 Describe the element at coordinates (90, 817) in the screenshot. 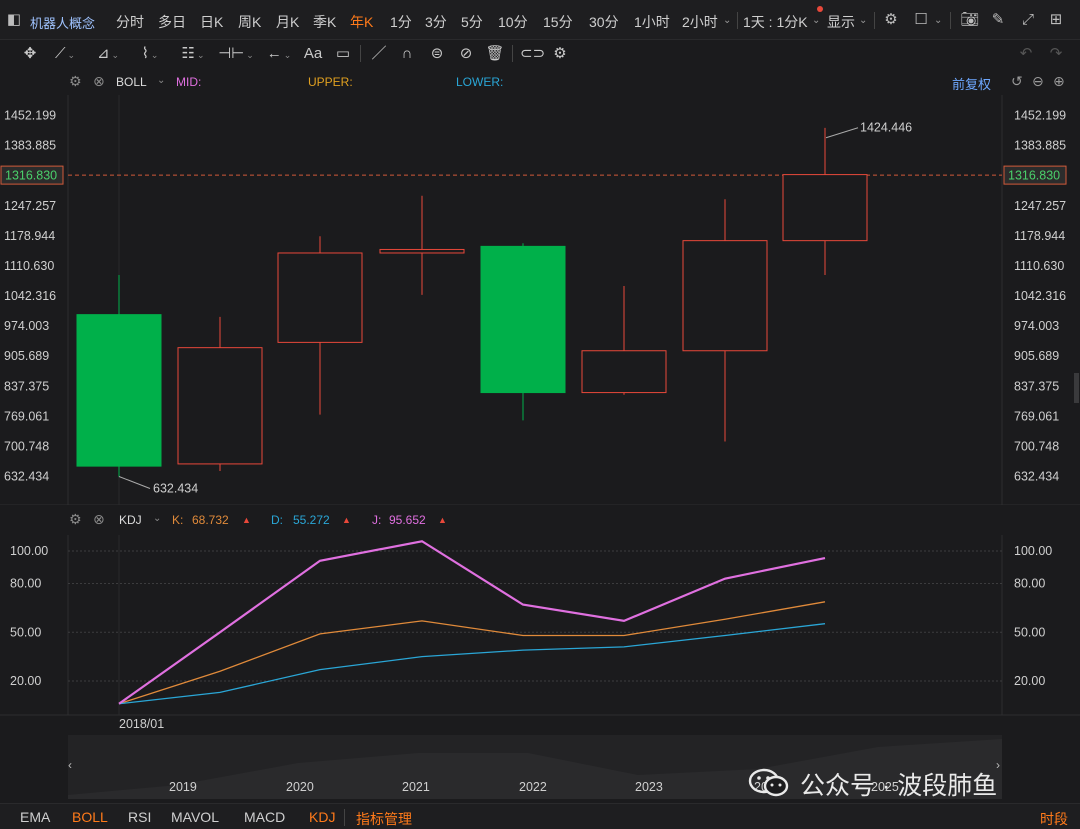

I see `indicator-boll: BOLL` at that location.